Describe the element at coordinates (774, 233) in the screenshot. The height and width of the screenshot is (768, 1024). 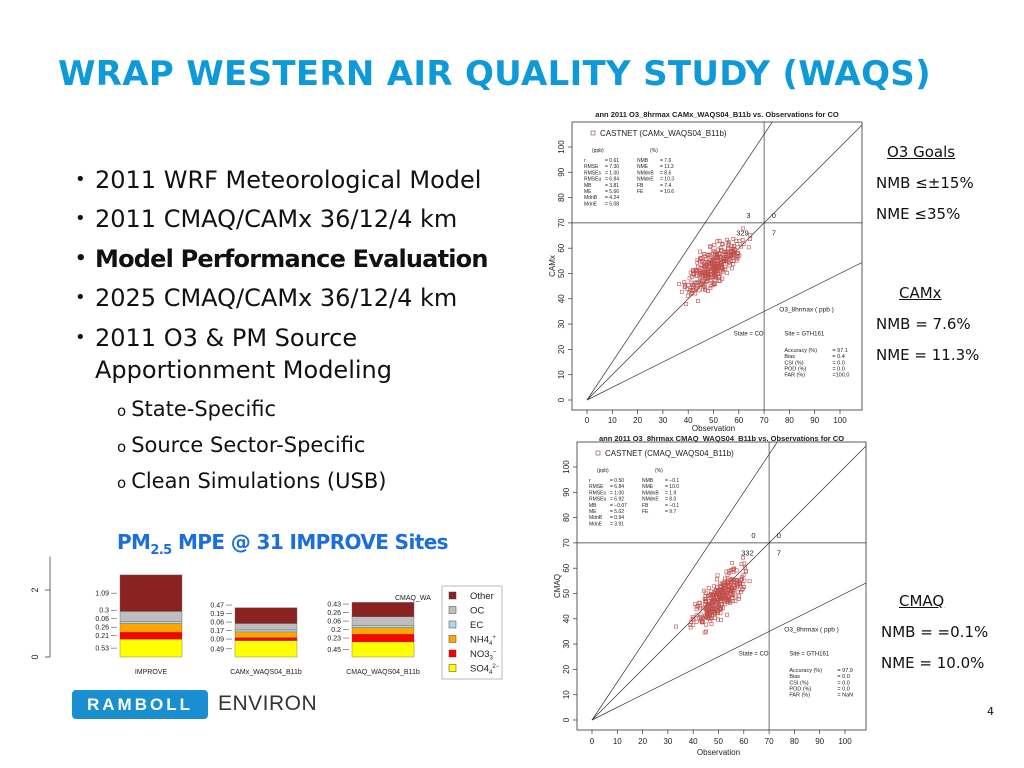
I see `quadrant-count: 7` at that location.